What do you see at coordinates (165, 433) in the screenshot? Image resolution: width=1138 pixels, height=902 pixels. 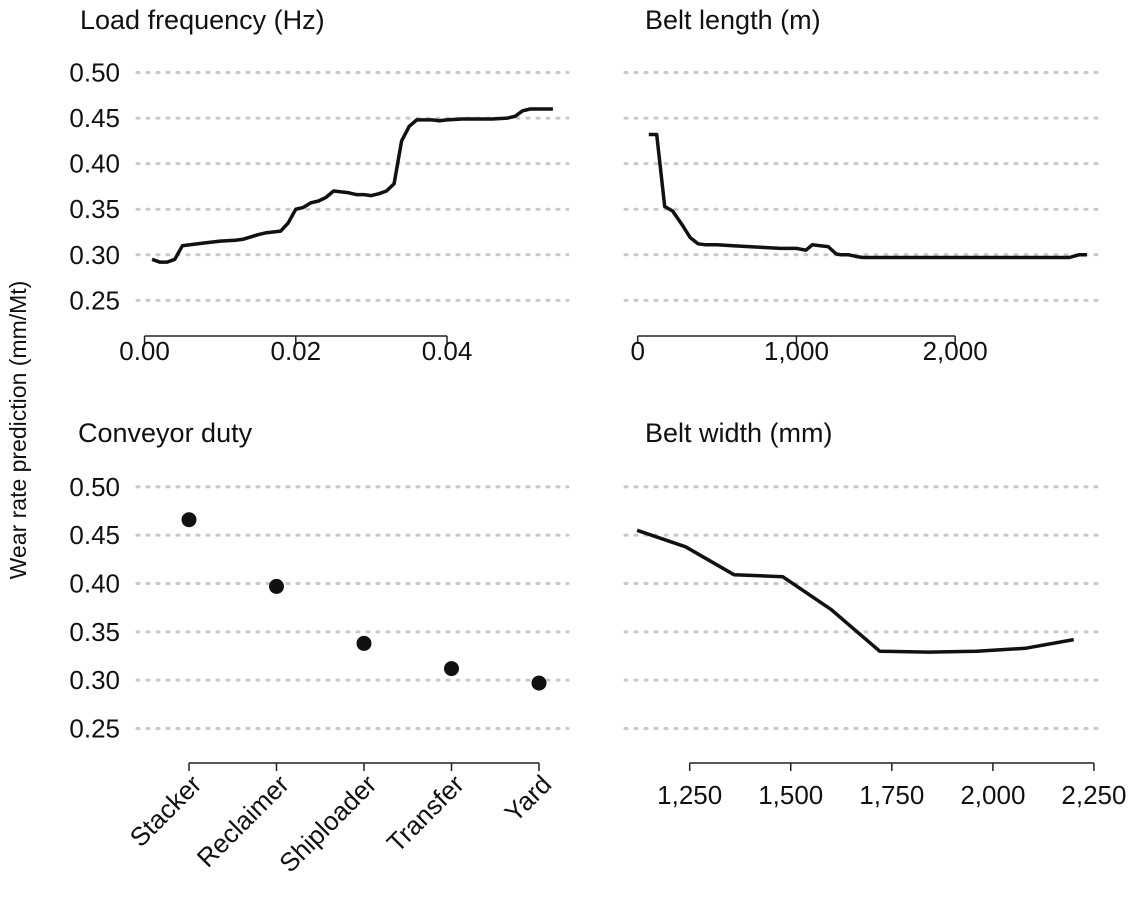 I see `panel-title-conveyor-duty: Conveyor duty` at bounding box center [165, 433].